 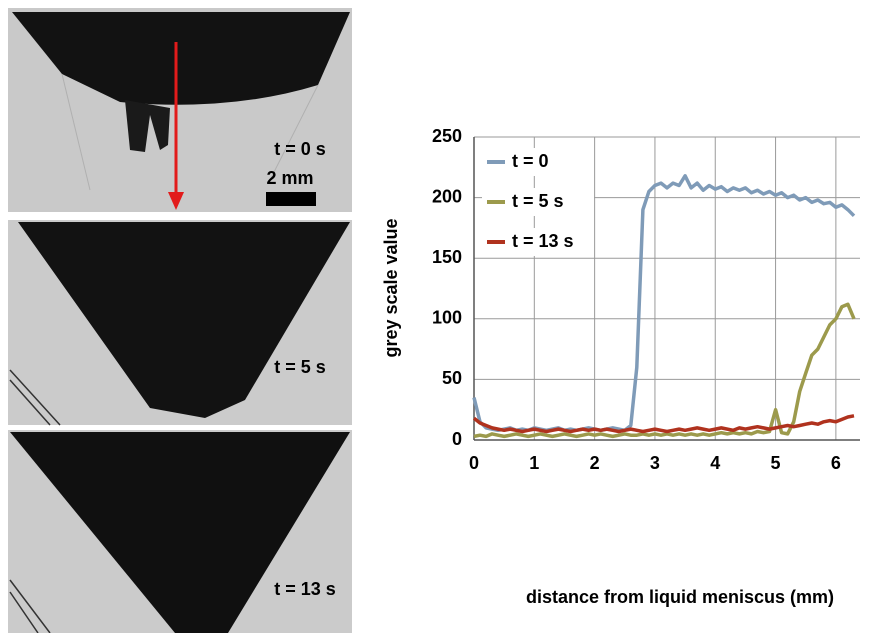 What do you see at coordinates (447, 196) in the screenshot?
I see `y-tick-label: 200` at bounding box center [447, 196].